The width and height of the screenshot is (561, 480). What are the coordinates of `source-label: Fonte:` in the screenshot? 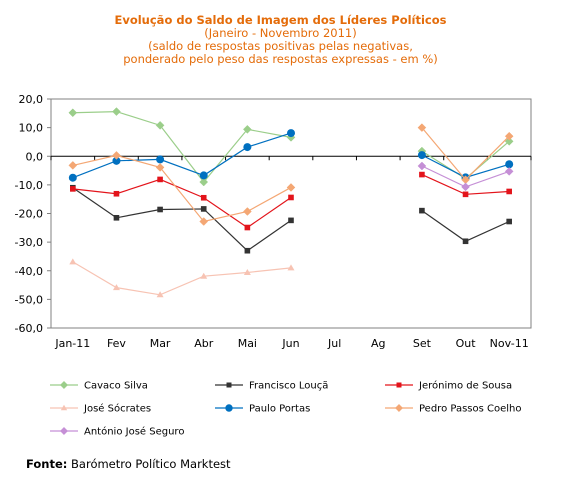 It's located at (47, 464).